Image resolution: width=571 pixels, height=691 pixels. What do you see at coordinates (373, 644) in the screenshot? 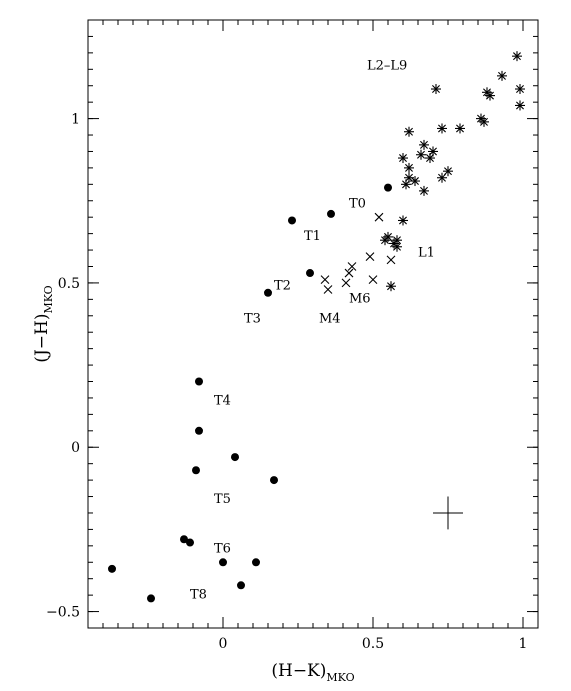
I see `x-tick-label: 0.5` at bounding box center [373, 644].